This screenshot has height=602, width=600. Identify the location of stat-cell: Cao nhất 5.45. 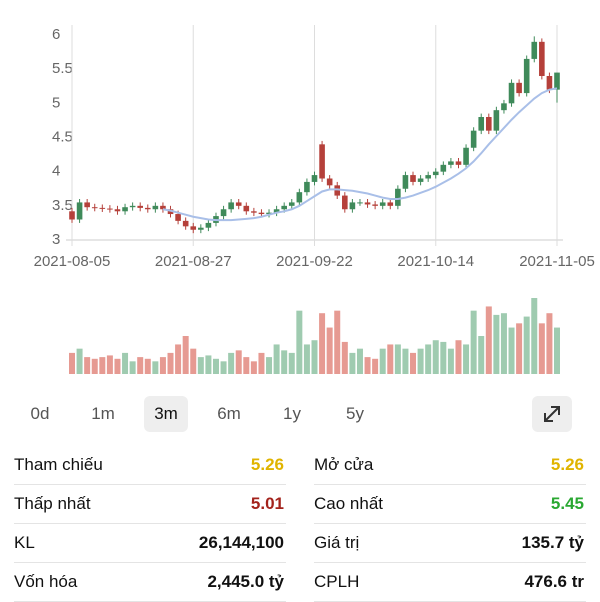
(450, 504).